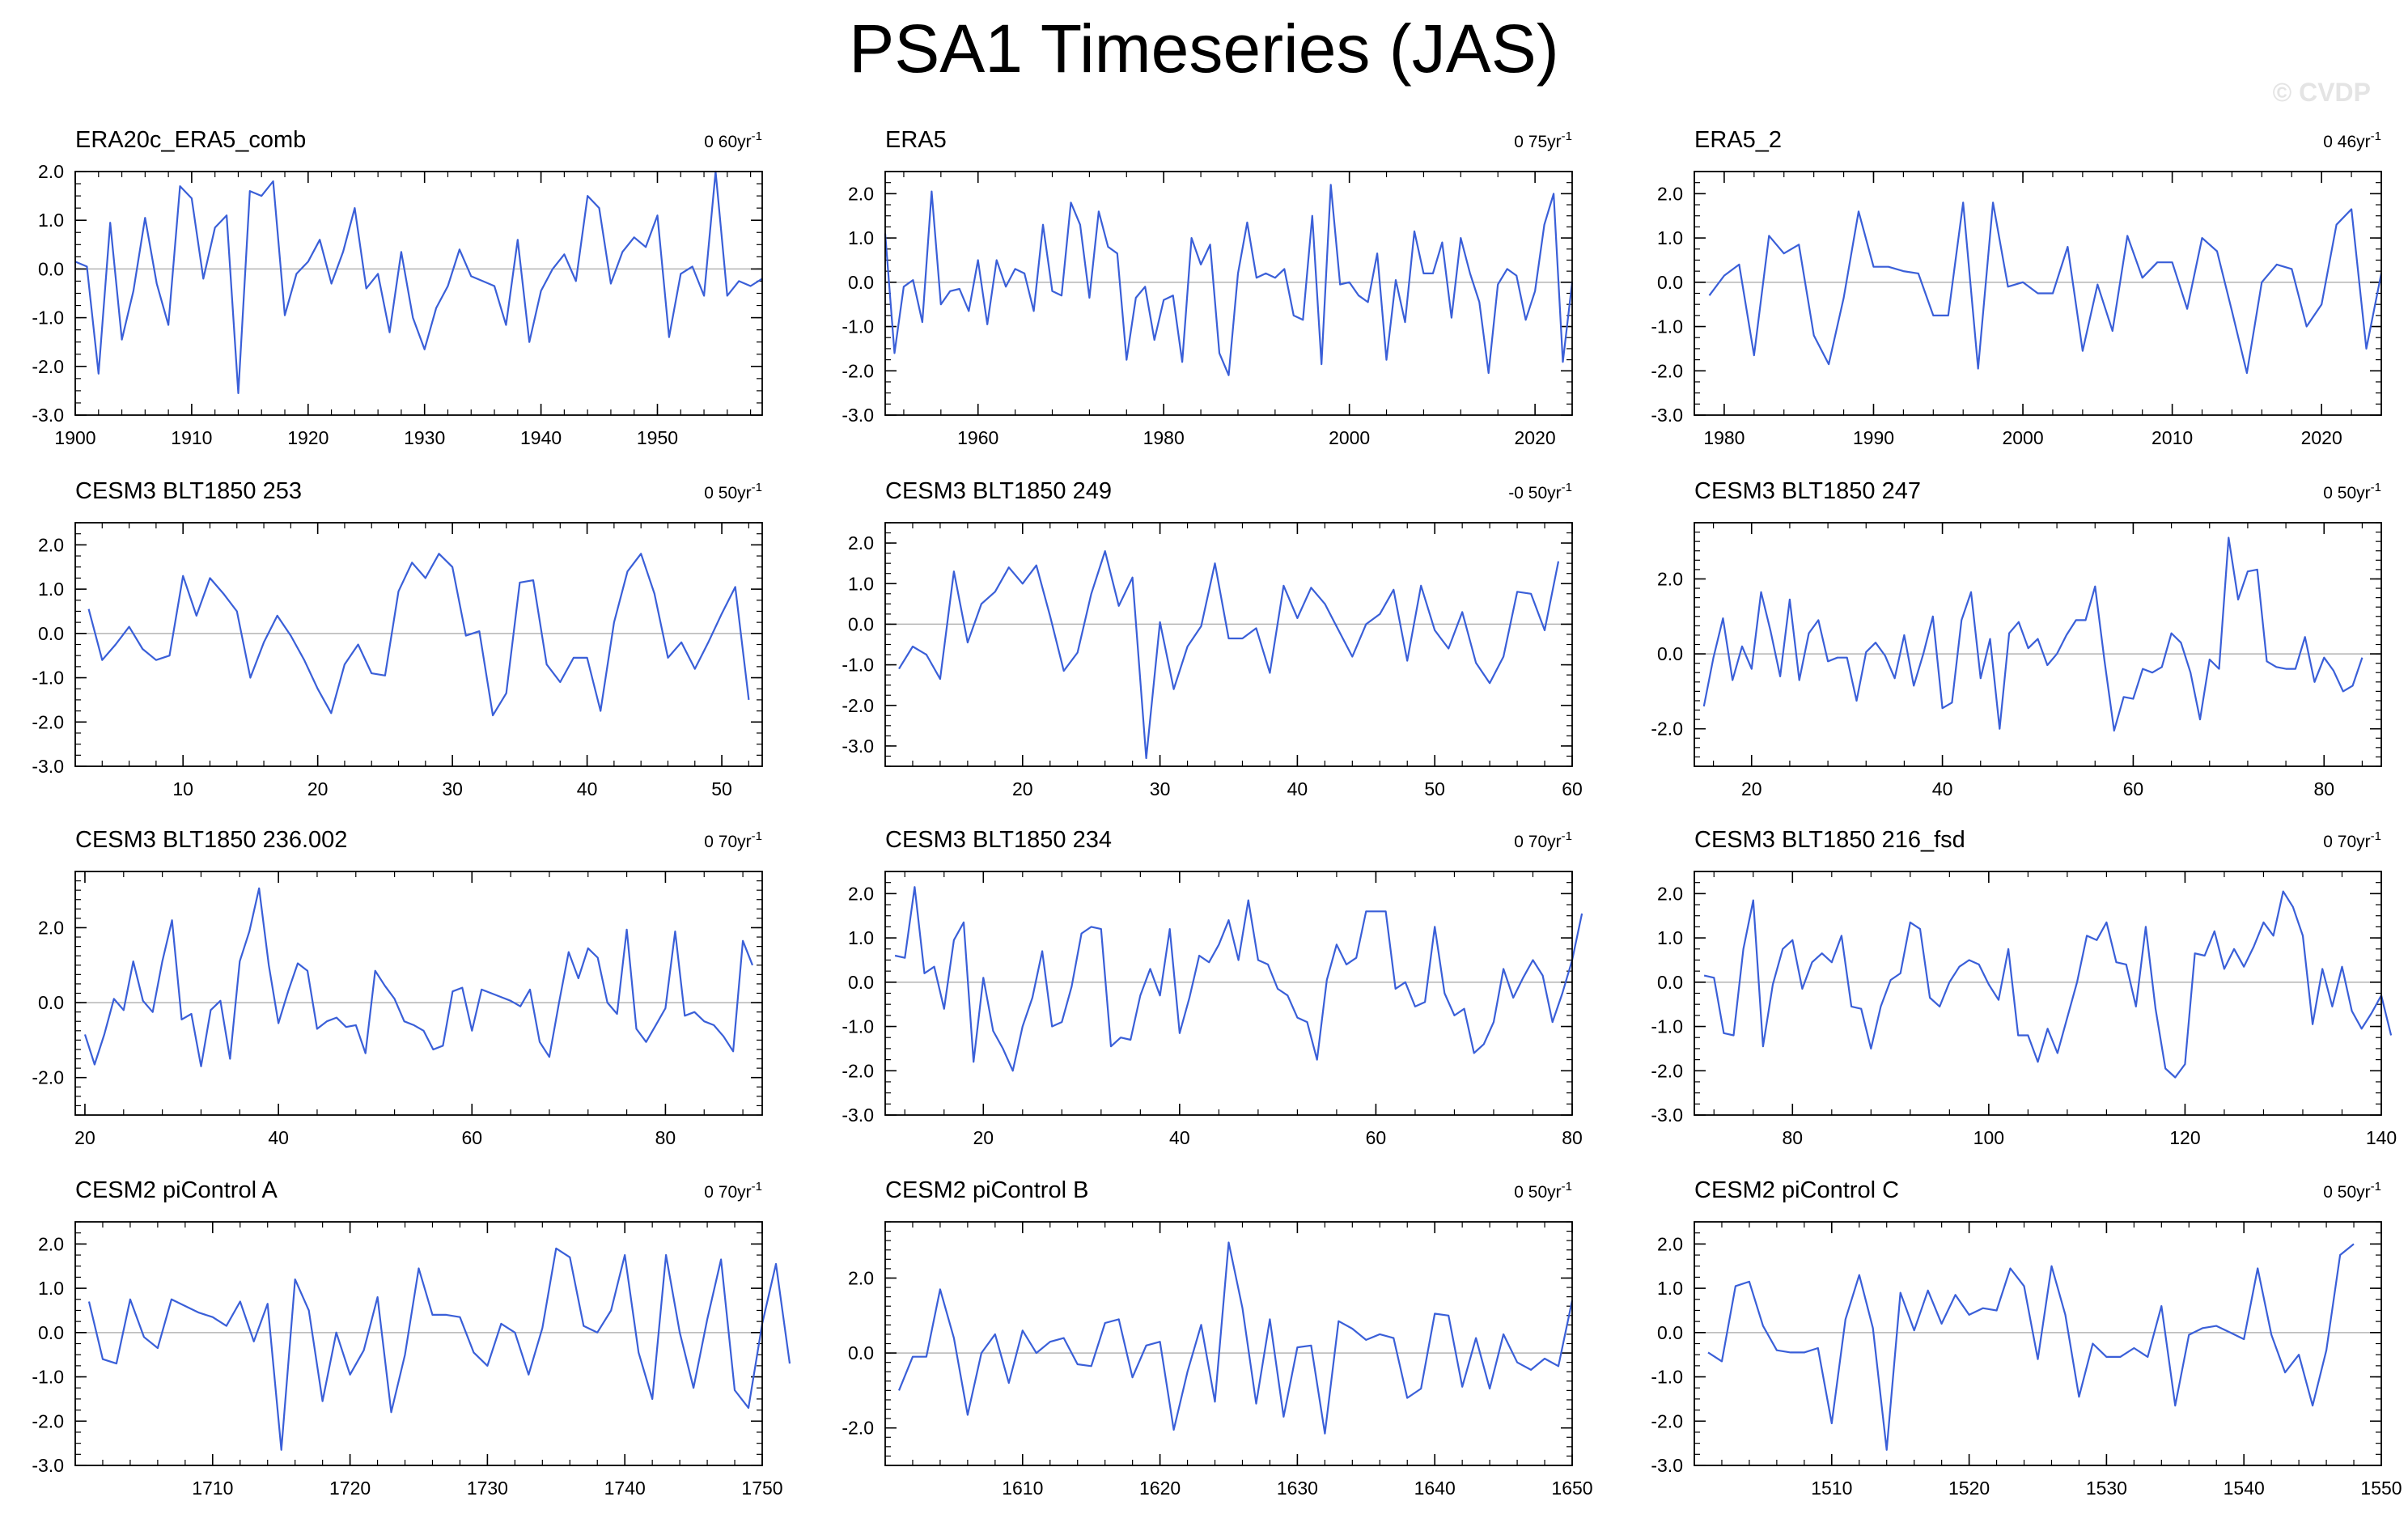 The width and height of the screenshot is (2408, 1535). What do you see at coordinates (211, 840) in the screenshot?
I see `panel-title: CESM3 BLT1850 236.002` at bounding box center [211, 840].